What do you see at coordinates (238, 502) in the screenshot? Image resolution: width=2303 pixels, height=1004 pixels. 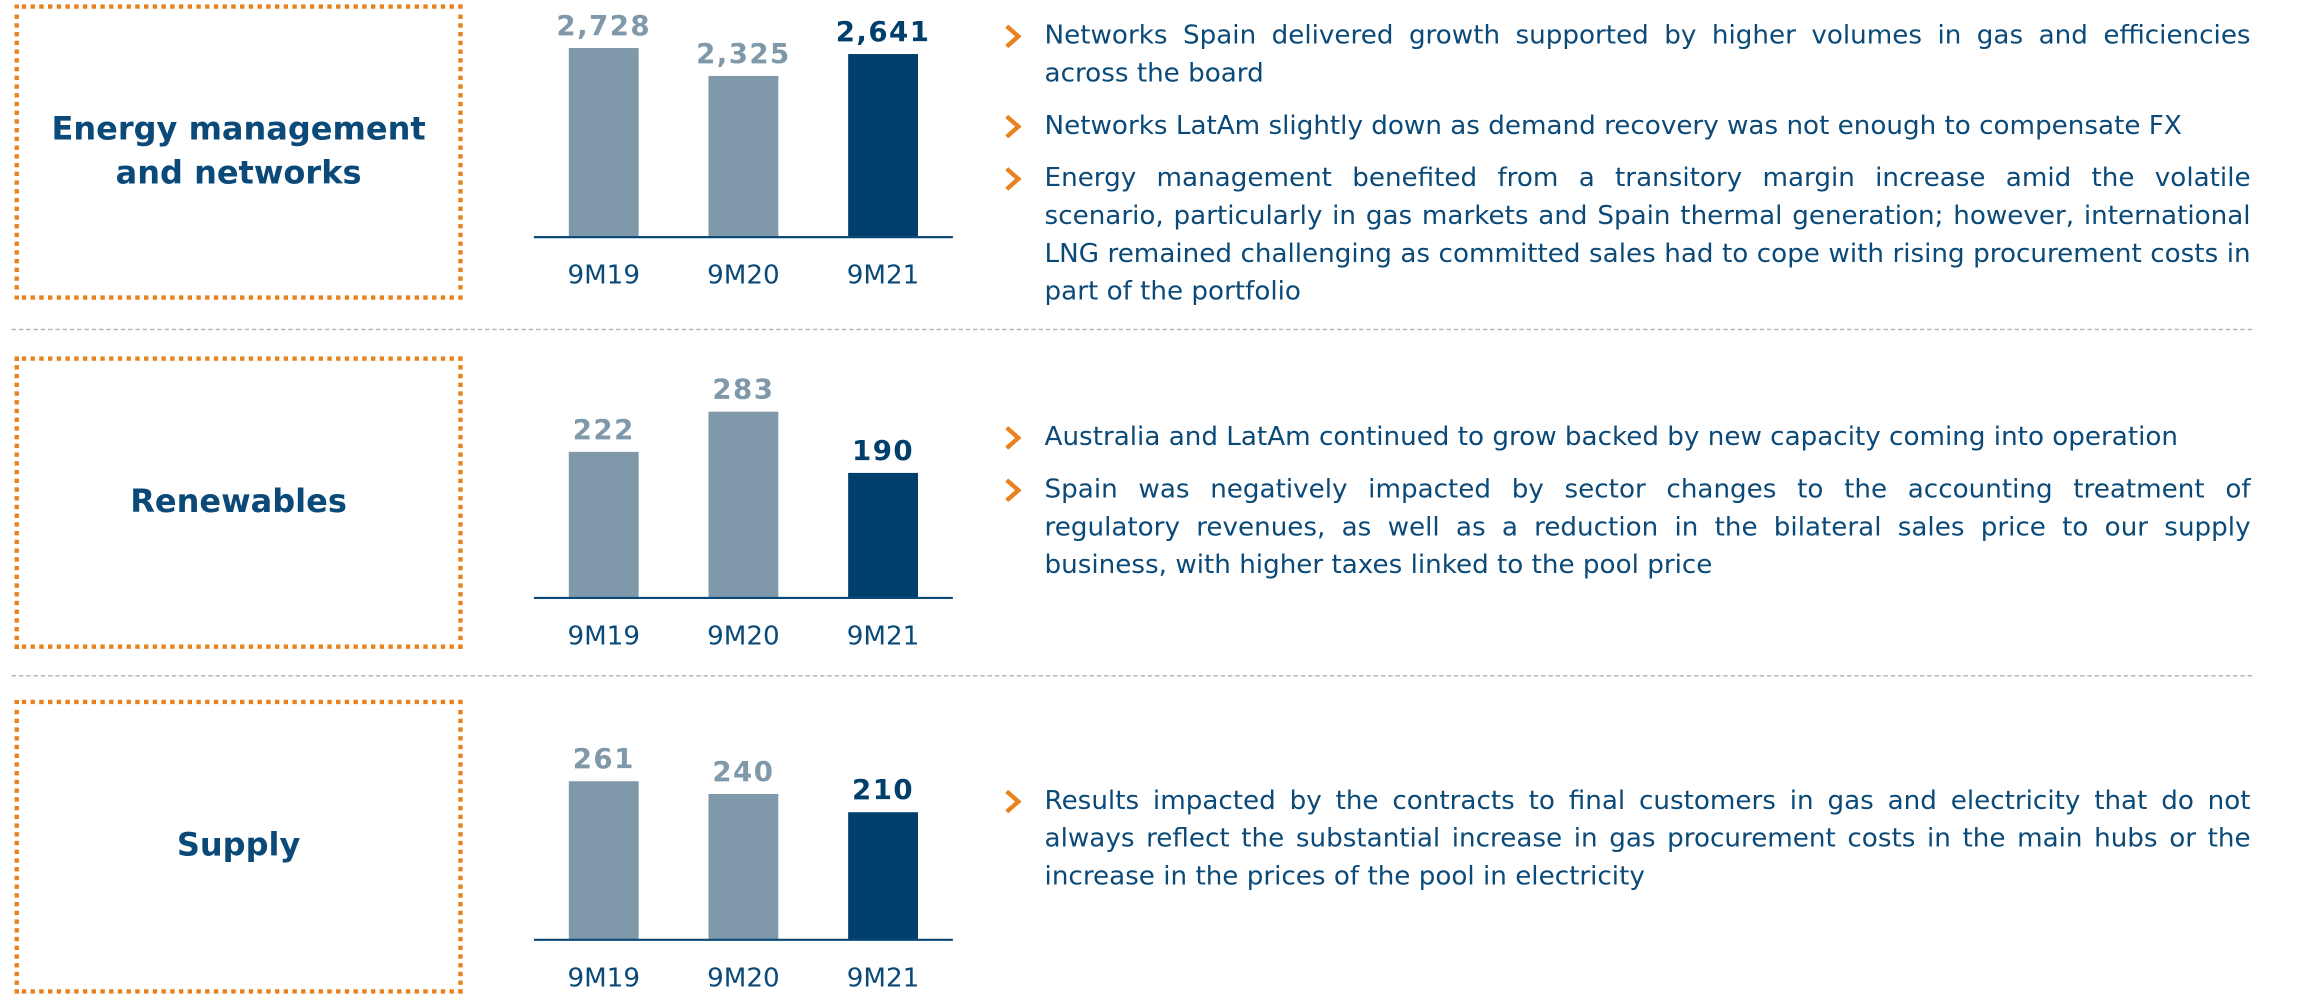 I see `section-title: Renewables` at bounding box center [238, 502].